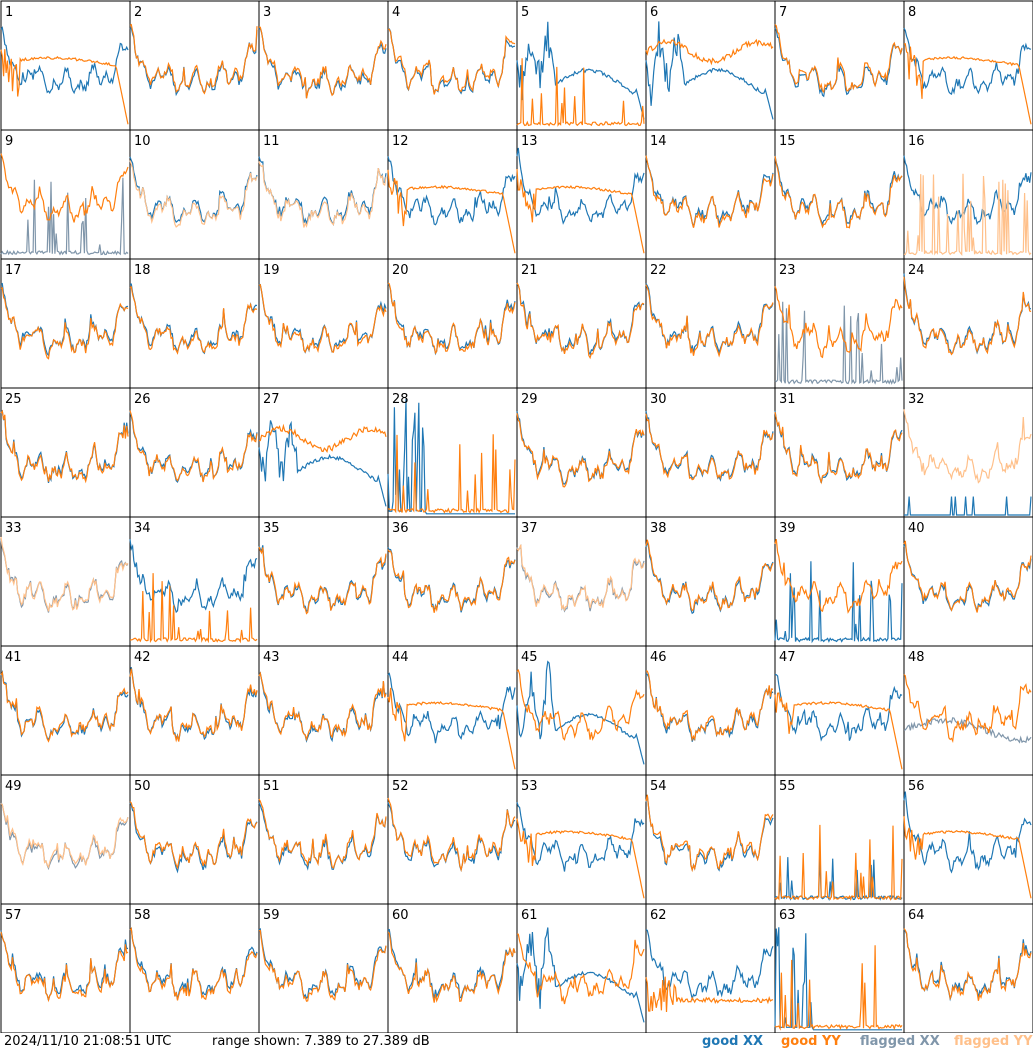 Image resolution: width=1033 pixels, height=1053 pixels. I want to click on panel-20: 20, so click(452, 323).